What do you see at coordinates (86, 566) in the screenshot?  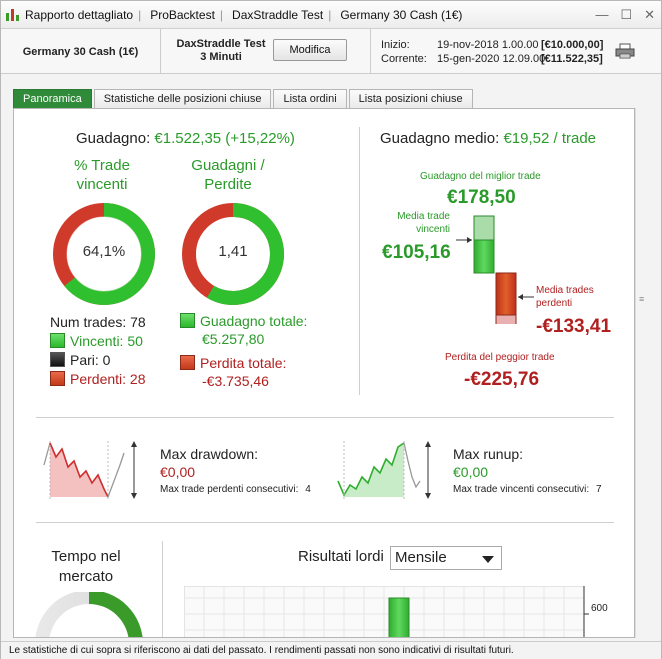 I see `market-time-title: Tempo nel mercato` at bounding box center [86, 566].